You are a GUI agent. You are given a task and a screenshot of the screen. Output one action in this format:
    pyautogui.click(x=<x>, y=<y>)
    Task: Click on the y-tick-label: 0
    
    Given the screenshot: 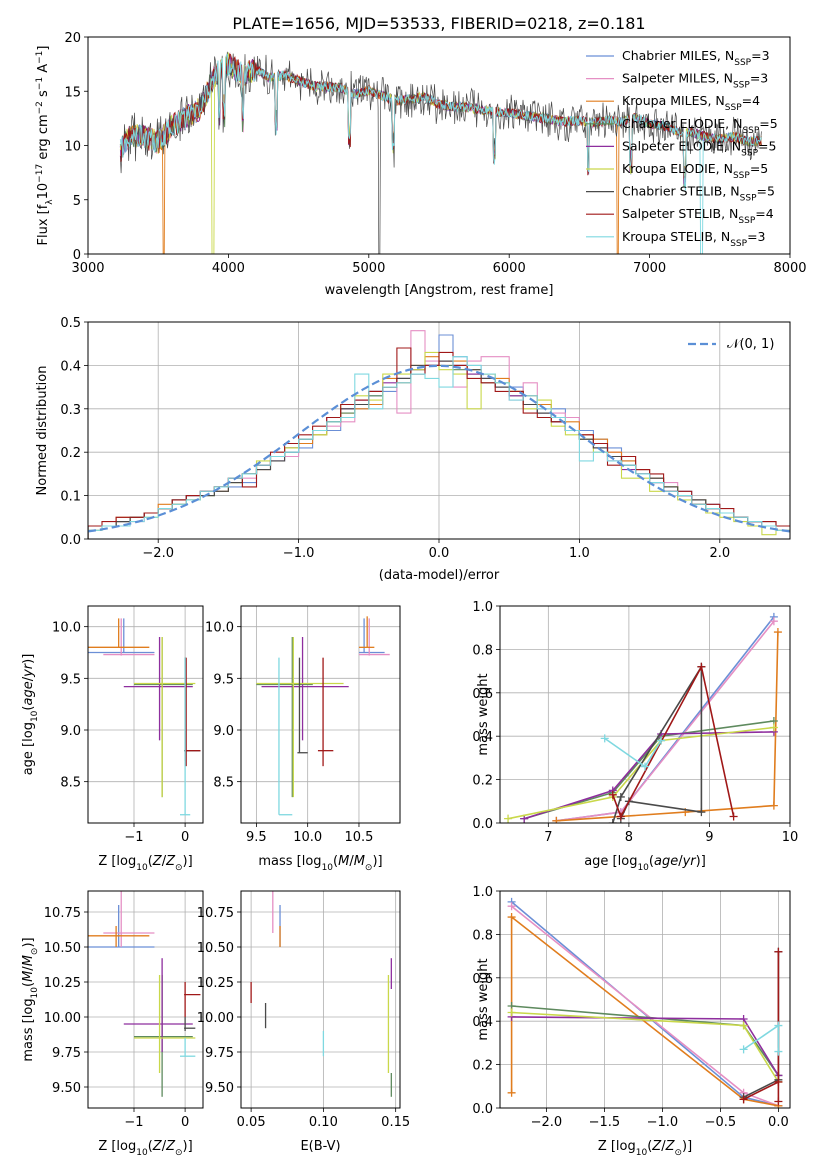 What is the action you would take?
    pyautogui.click(x=77, y=255)
    